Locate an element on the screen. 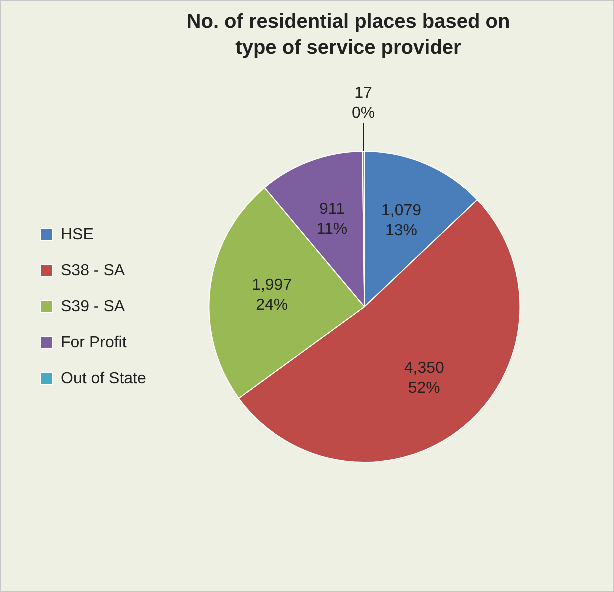  data-label: 1,079 13% is located at coordinates (401, 221).